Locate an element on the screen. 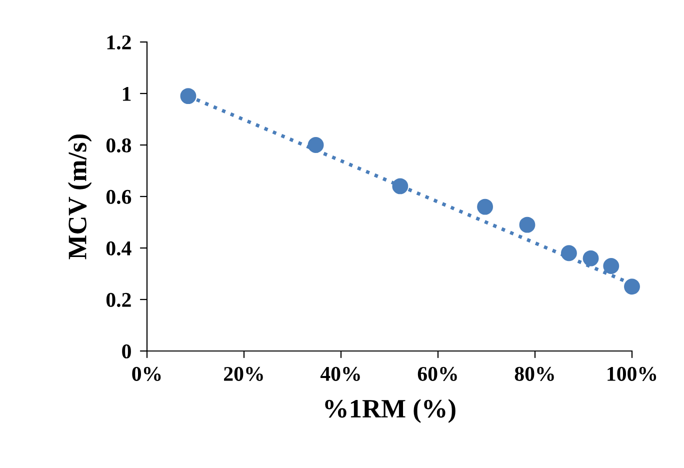  x-tick-label: 40% is located at coordinates (340, 374).